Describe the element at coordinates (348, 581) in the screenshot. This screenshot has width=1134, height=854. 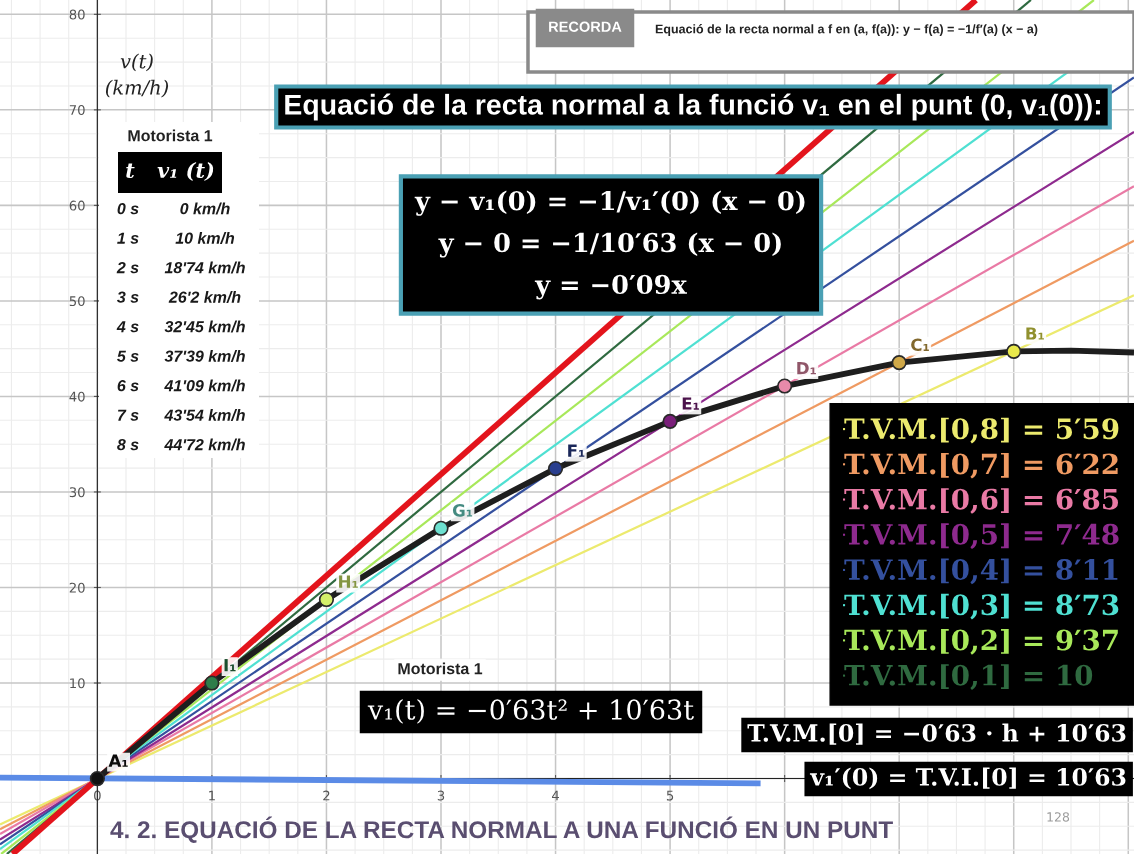
I see `annotation: H₁` at that location.